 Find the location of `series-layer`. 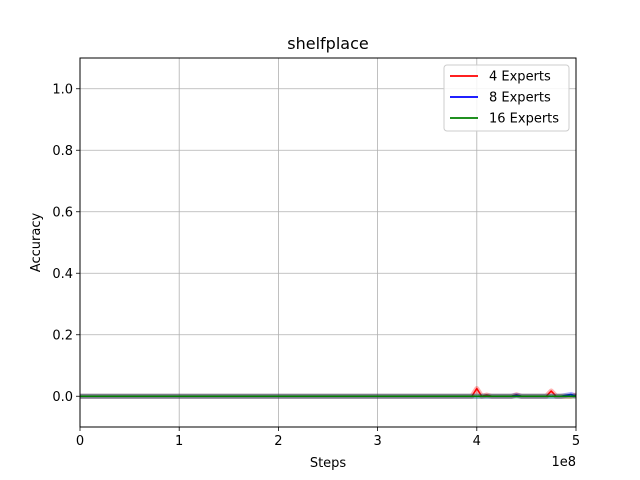

series-layer is located at coordinates (328, 392).